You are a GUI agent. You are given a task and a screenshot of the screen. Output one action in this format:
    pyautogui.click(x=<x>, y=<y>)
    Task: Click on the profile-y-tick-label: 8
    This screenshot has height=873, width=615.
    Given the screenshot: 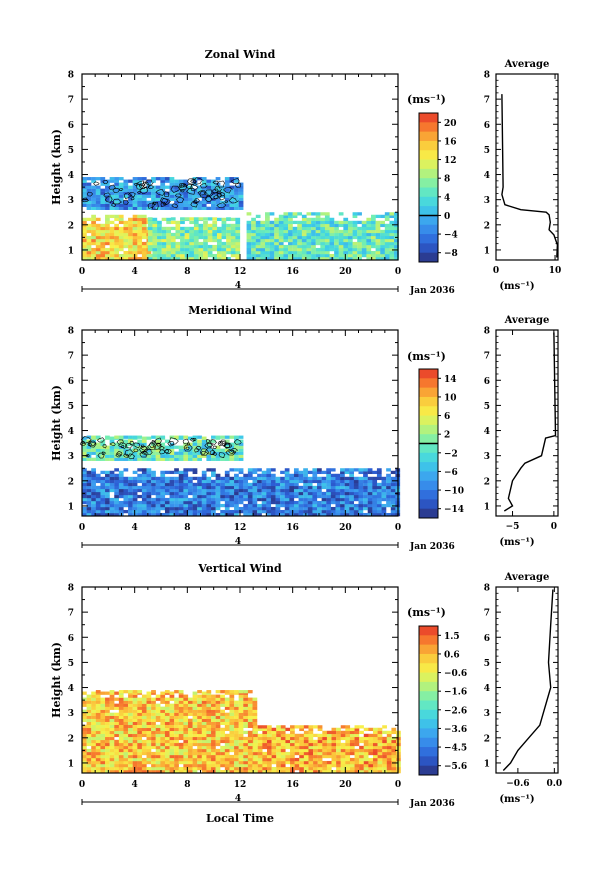 What is the action you would take?
    pyautogui.click(x=487, y=332)
    